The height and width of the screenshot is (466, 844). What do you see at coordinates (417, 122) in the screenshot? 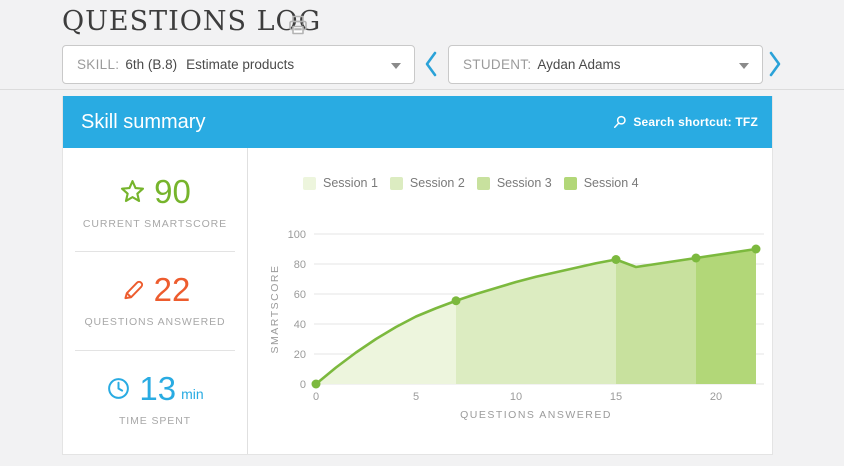
I see `skill-summary-header: Skill summary Search shortcut: TFZ` at bounding box center [417, 122].